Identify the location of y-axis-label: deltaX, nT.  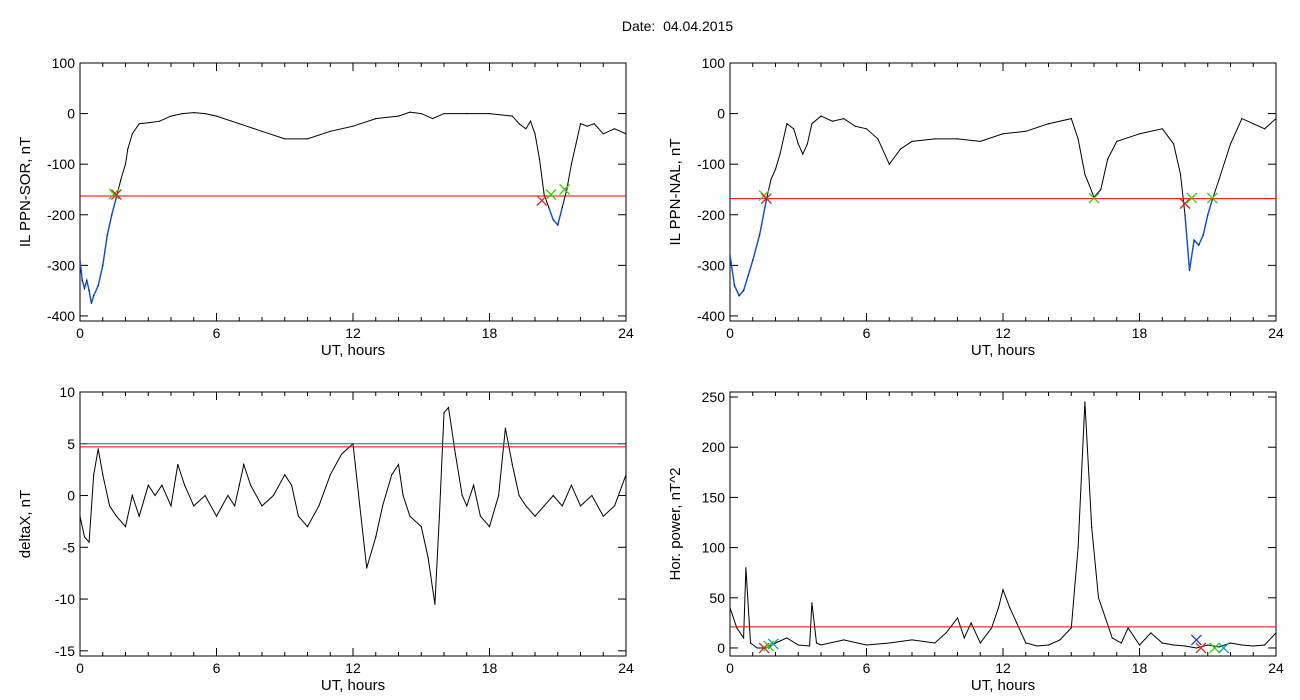
(25, 524).